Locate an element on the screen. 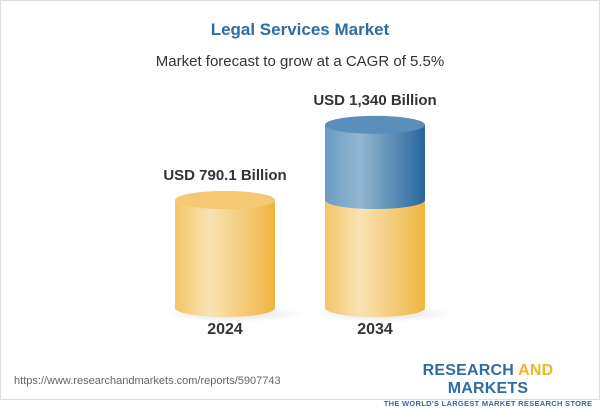 This screenshot has width=600, height=408. chart-title: Legal Services Market is located at coordinates (300, 29).